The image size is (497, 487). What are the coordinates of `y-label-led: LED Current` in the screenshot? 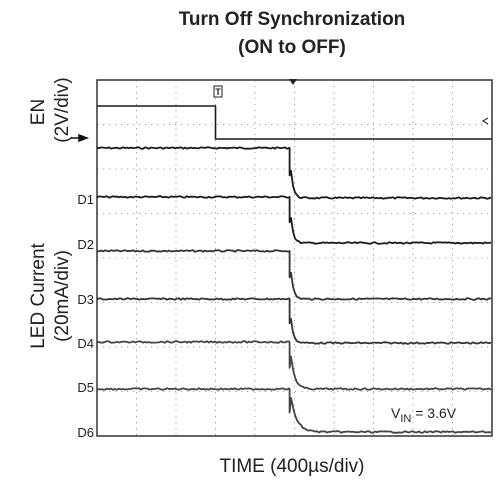 It's located at (38, 295).